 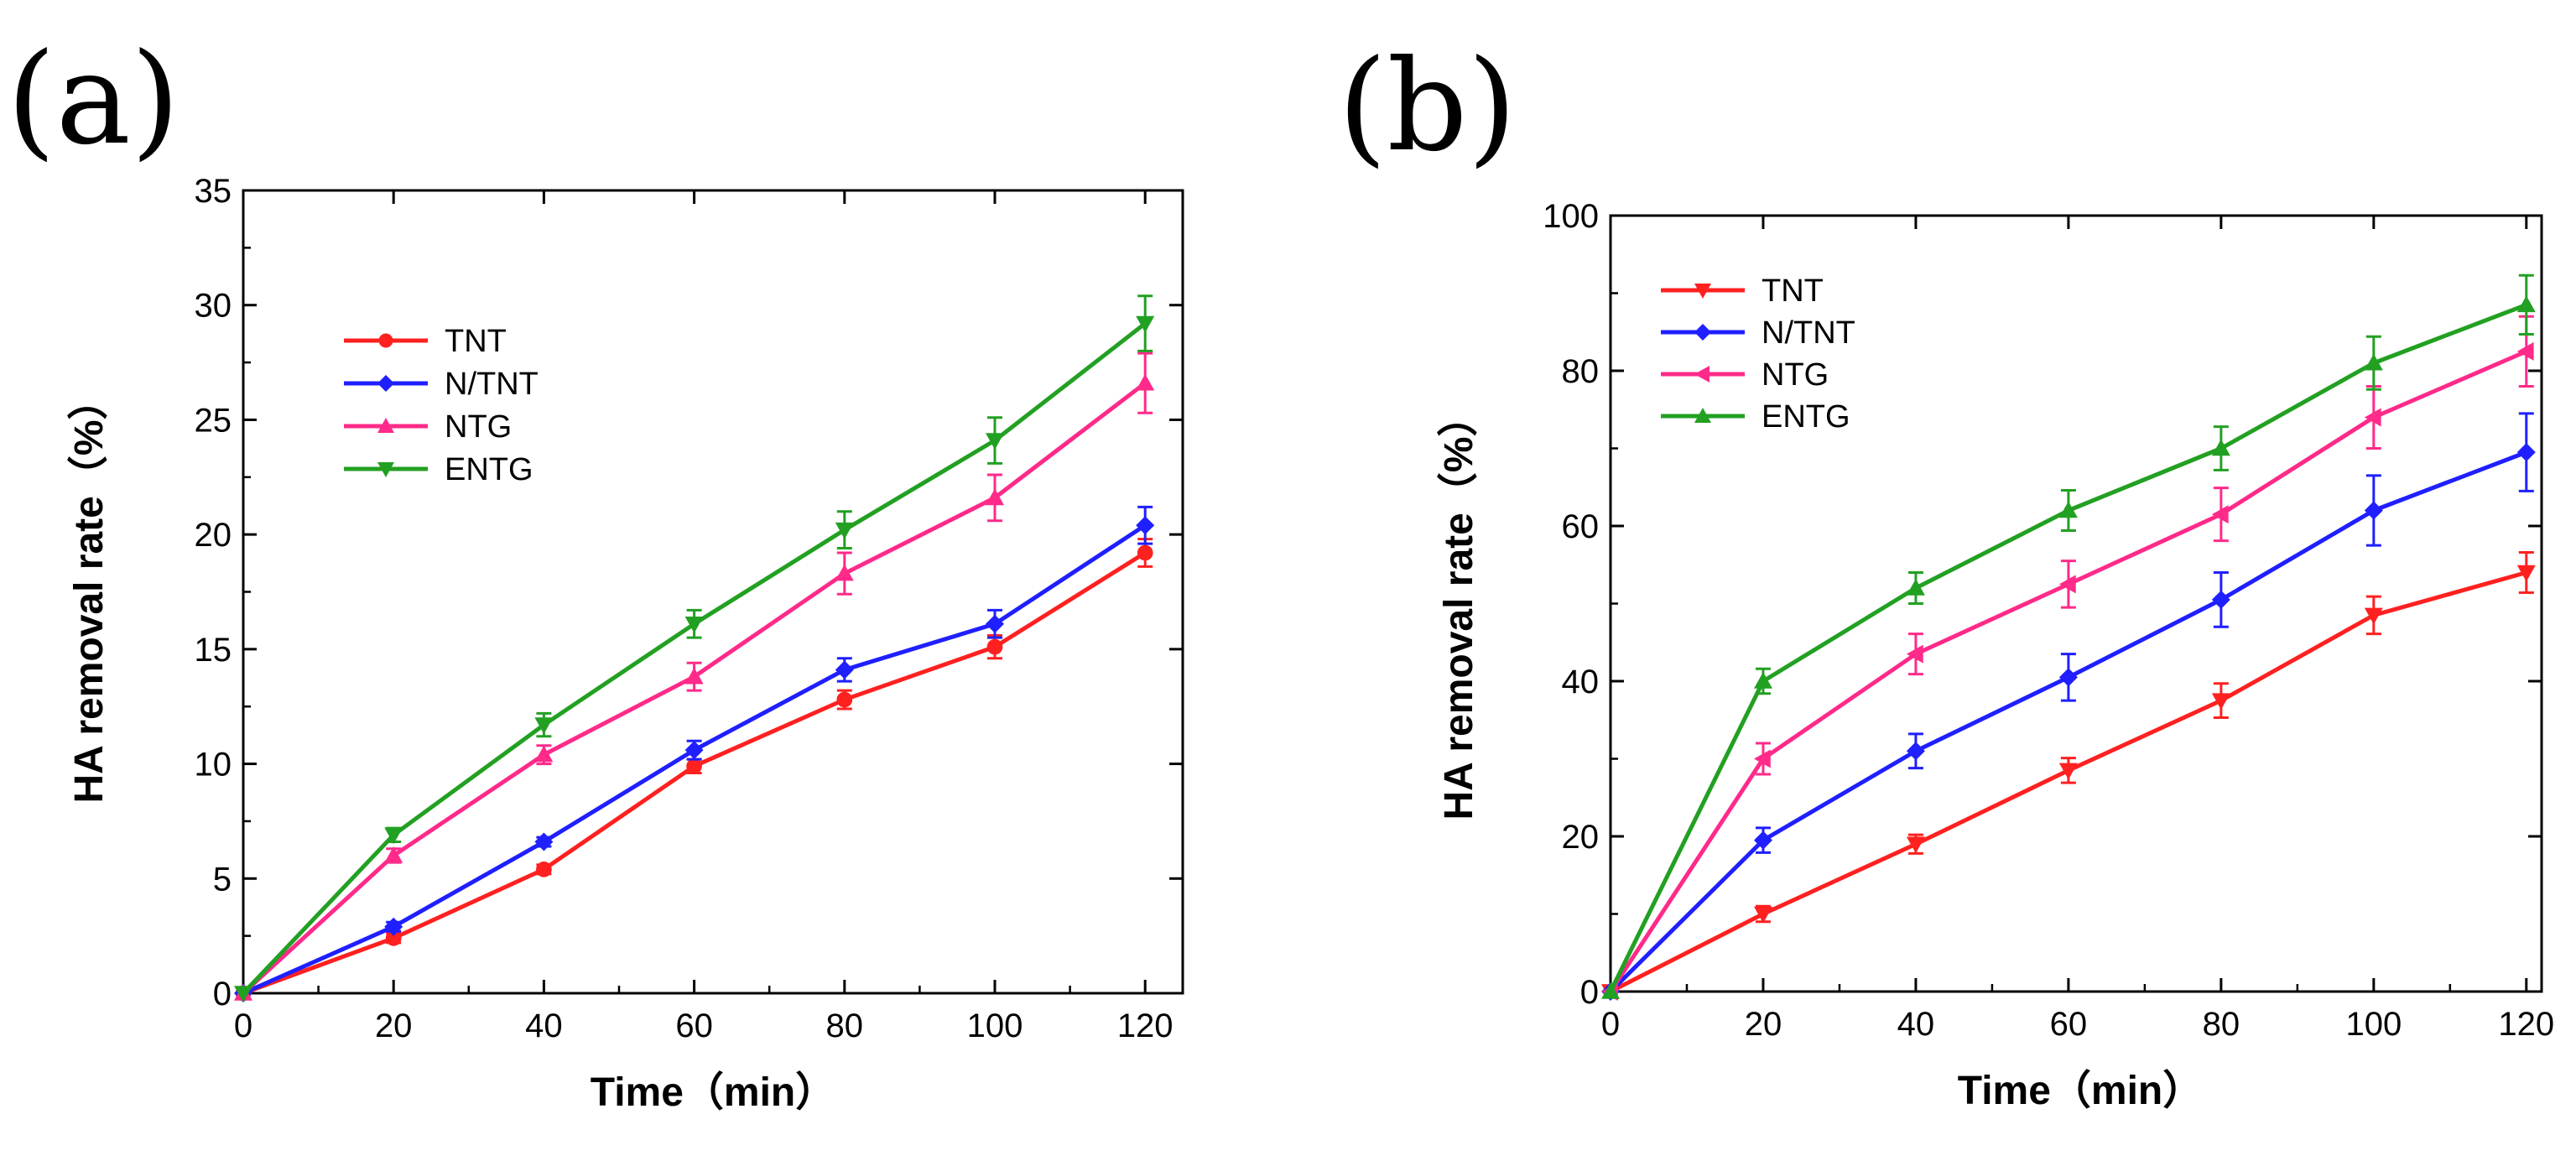 I want to click on y-tick-label-b: 80, so click(x=1581, y=371).